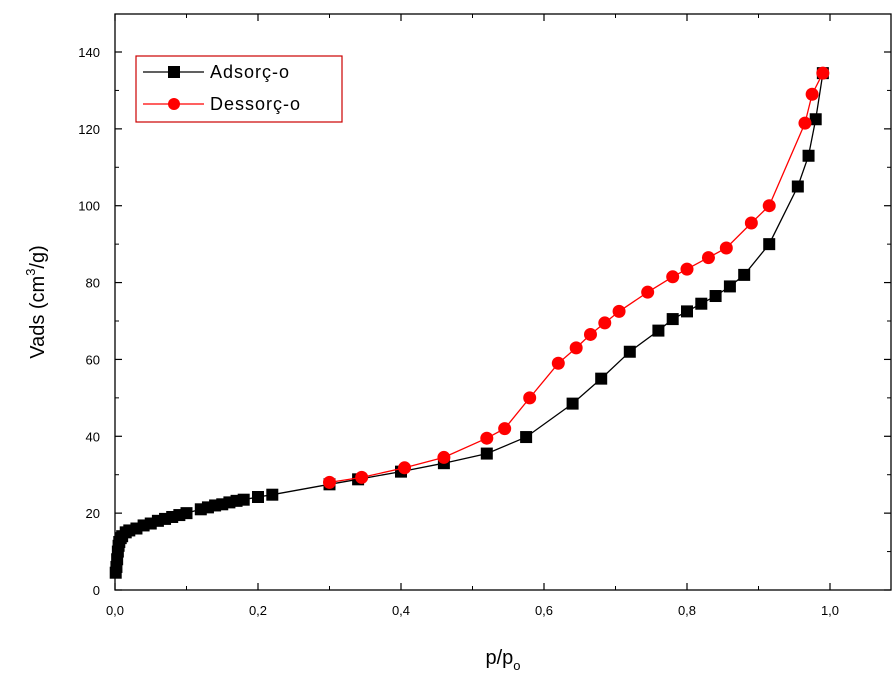 This screenshot has width=894, height=680. I want to click on y-tick-label: 60, so click(93, 359).